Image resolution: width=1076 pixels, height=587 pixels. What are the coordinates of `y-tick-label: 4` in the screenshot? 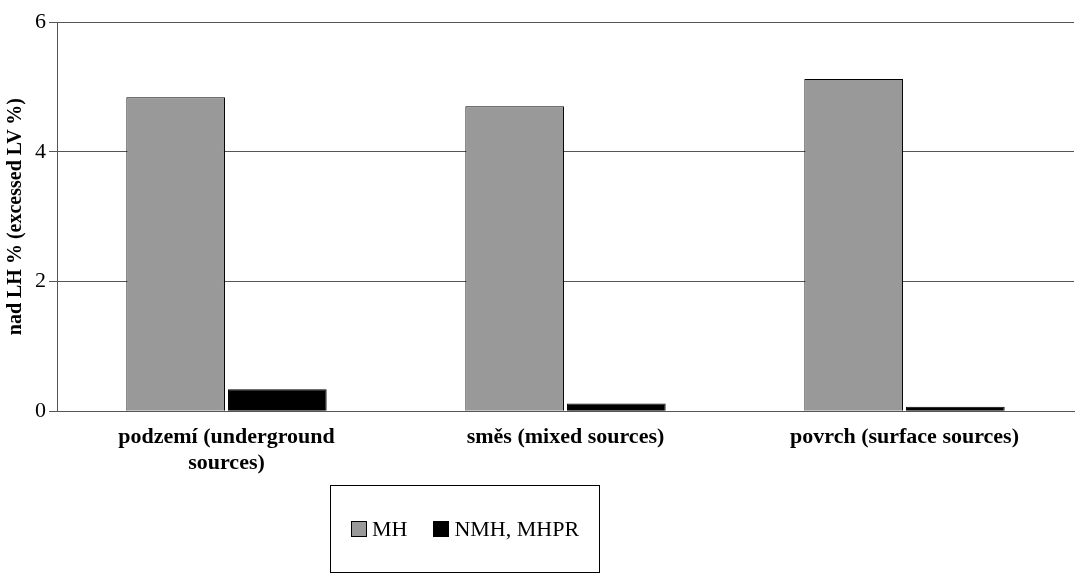 It's located at (40, 150).